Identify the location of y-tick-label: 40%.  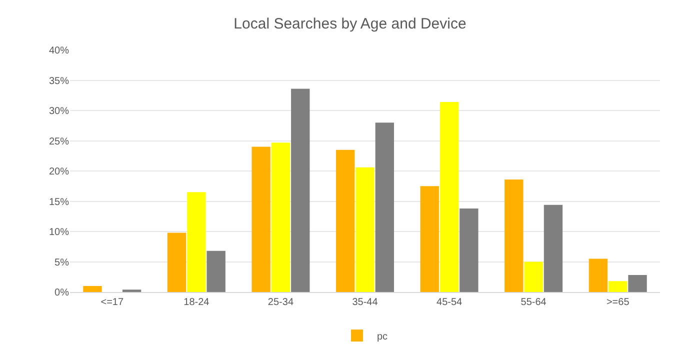
(59, 51).